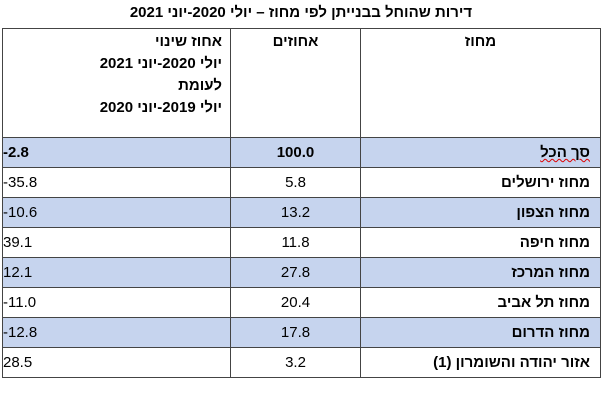  What do you see at coordinates (116, 332) in the screenshot?
I see `change-cell: -12.8` at bounding box center [116, 332].